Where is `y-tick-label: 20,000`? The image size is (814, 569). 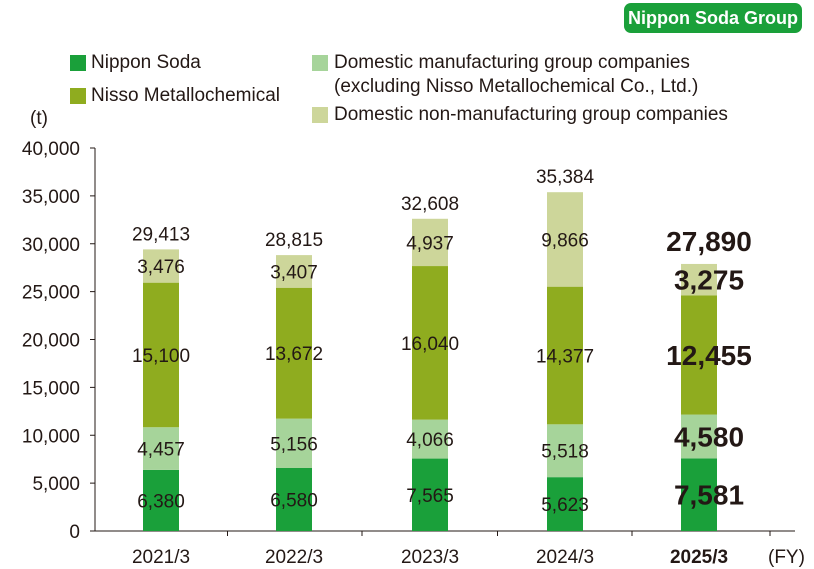 y-tick-label: 20,000 is located at coordinates (51, 341).